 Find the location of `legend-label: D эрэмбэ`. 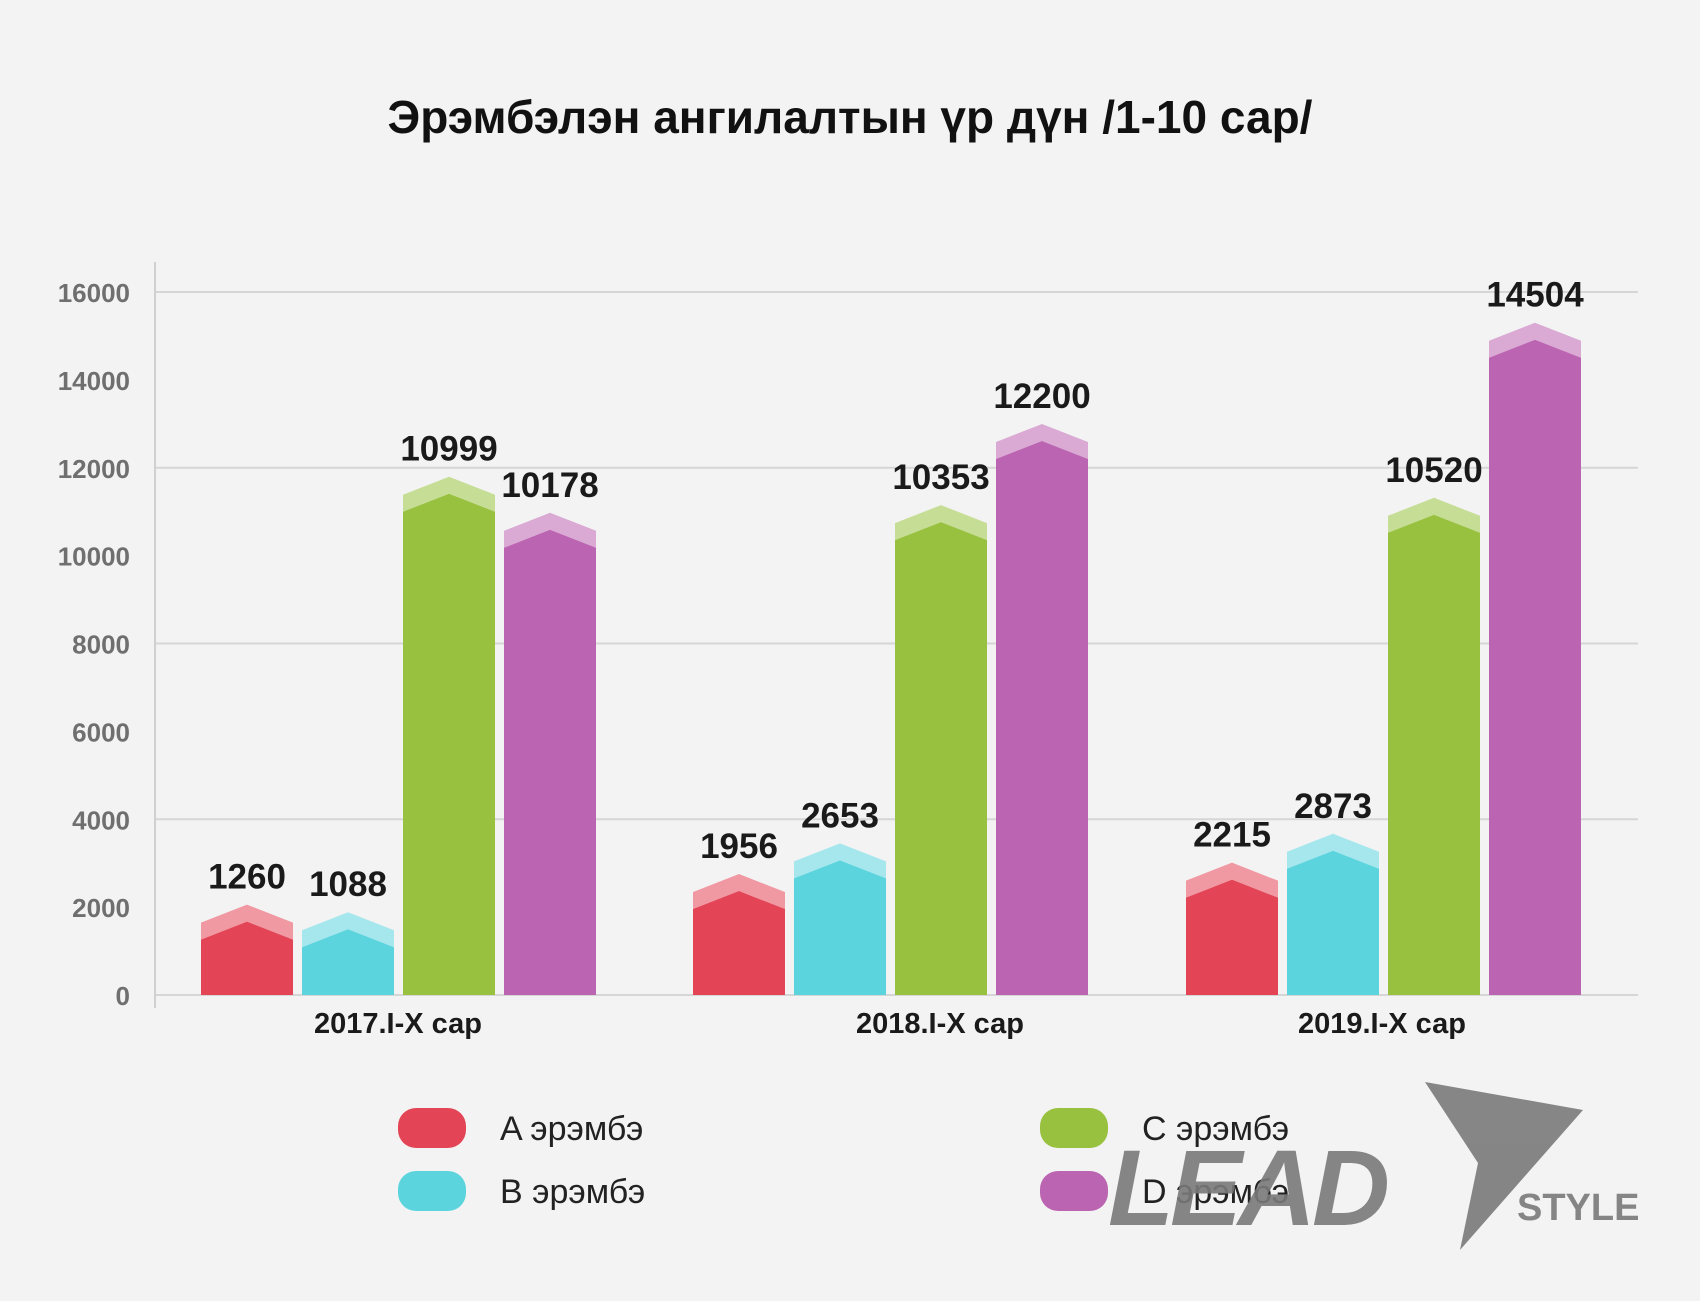

legend-label: D эрэмбэ is located at coordinates (1215, 1192).